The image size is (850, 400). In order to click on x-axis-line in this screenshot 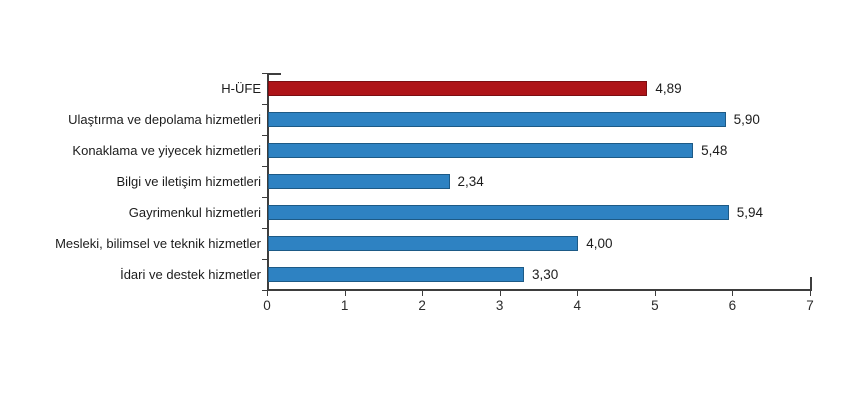, I will do `click(539, 290)`.